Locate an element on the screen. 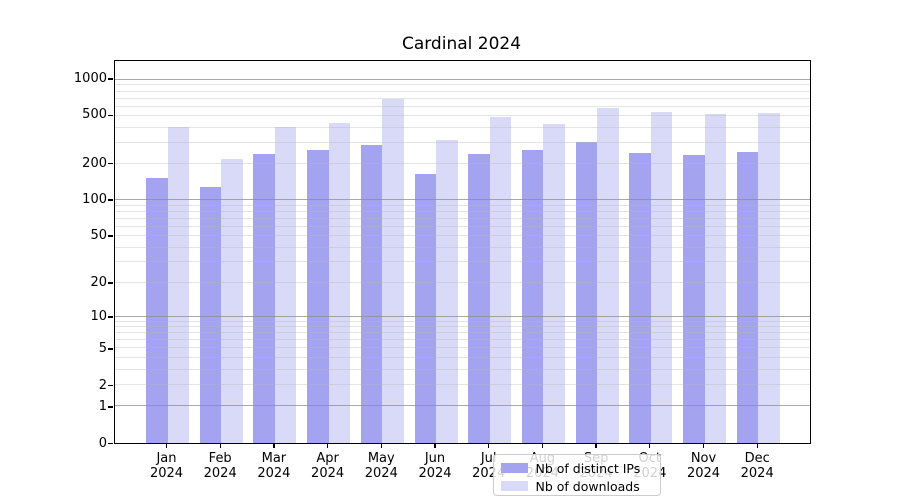  y-tick-label: 0 is located at coordinates (102, 443).